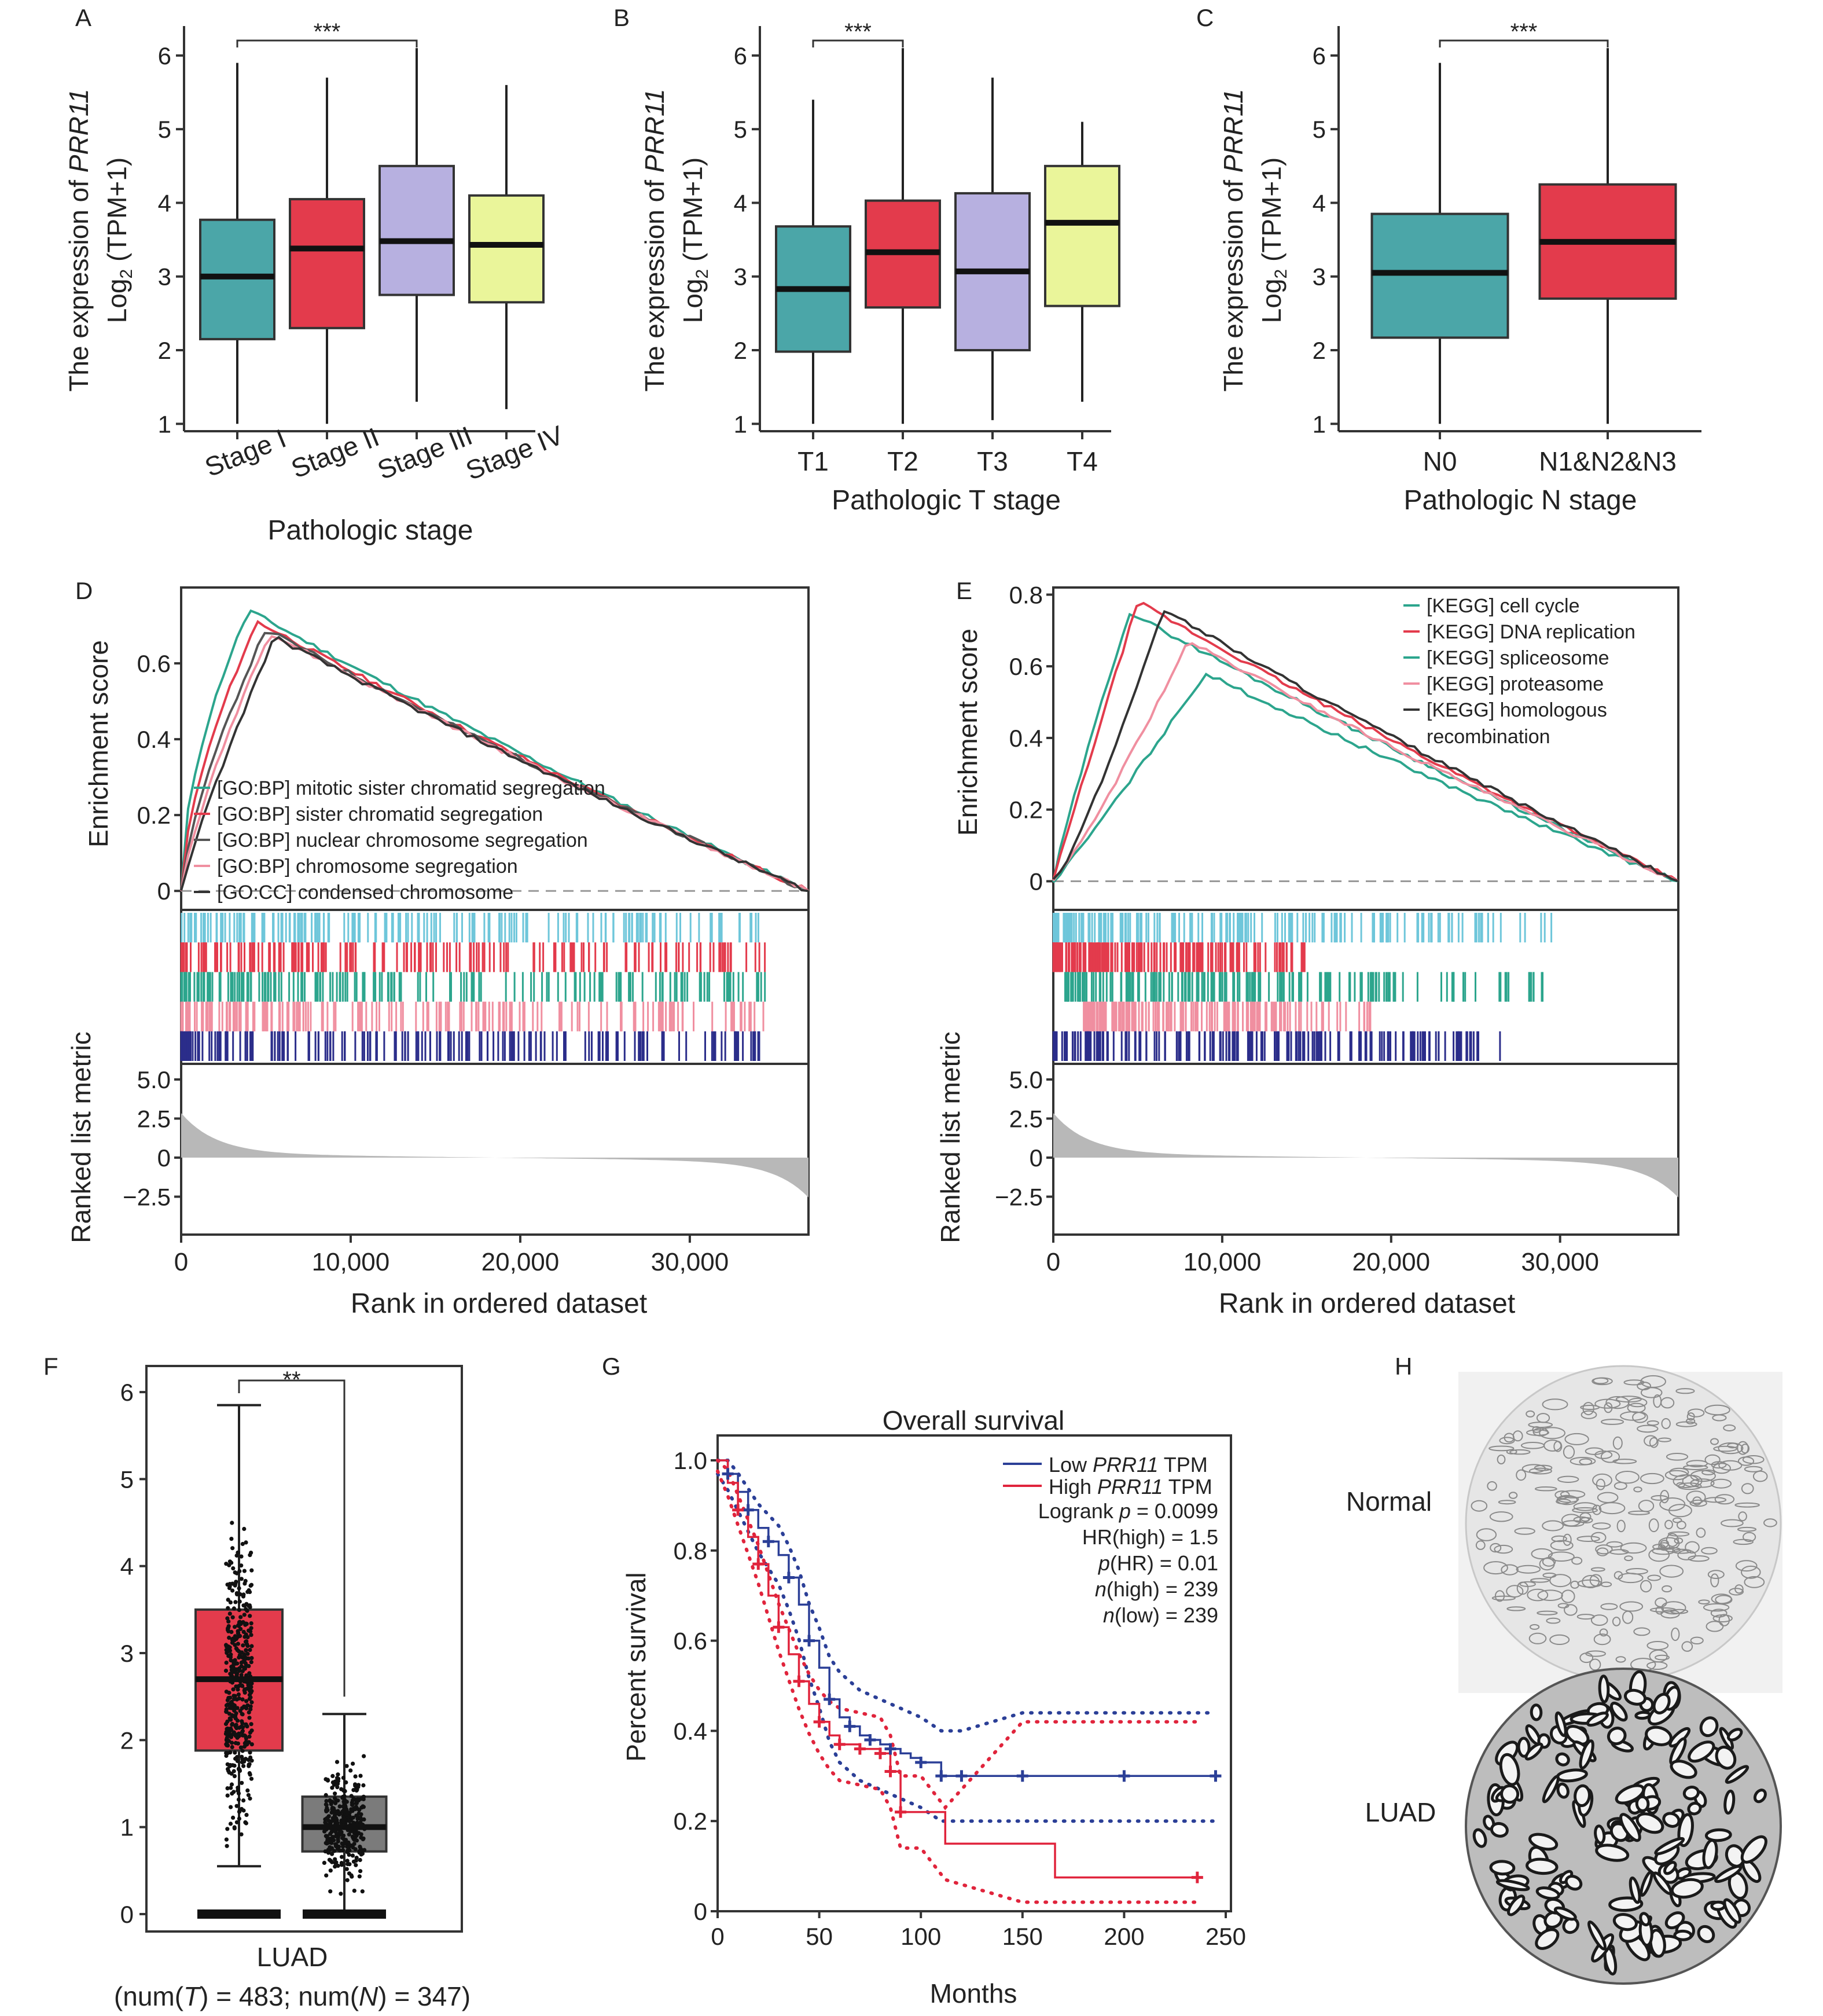  What do you see at coordinates (1233, 240) in the screenshot?
I see `panel-c-ylabel: The expression of PRR11` at bounding box center [1233, 240].